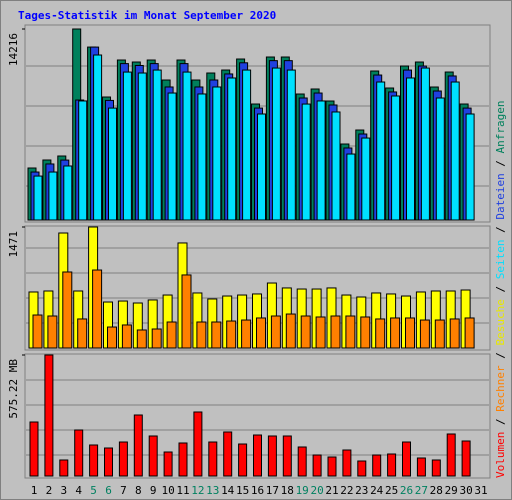  Describe the element at coordinates (13, 389) in the screenshot. I see `y-tick-label: 575.22 MB` at that location.